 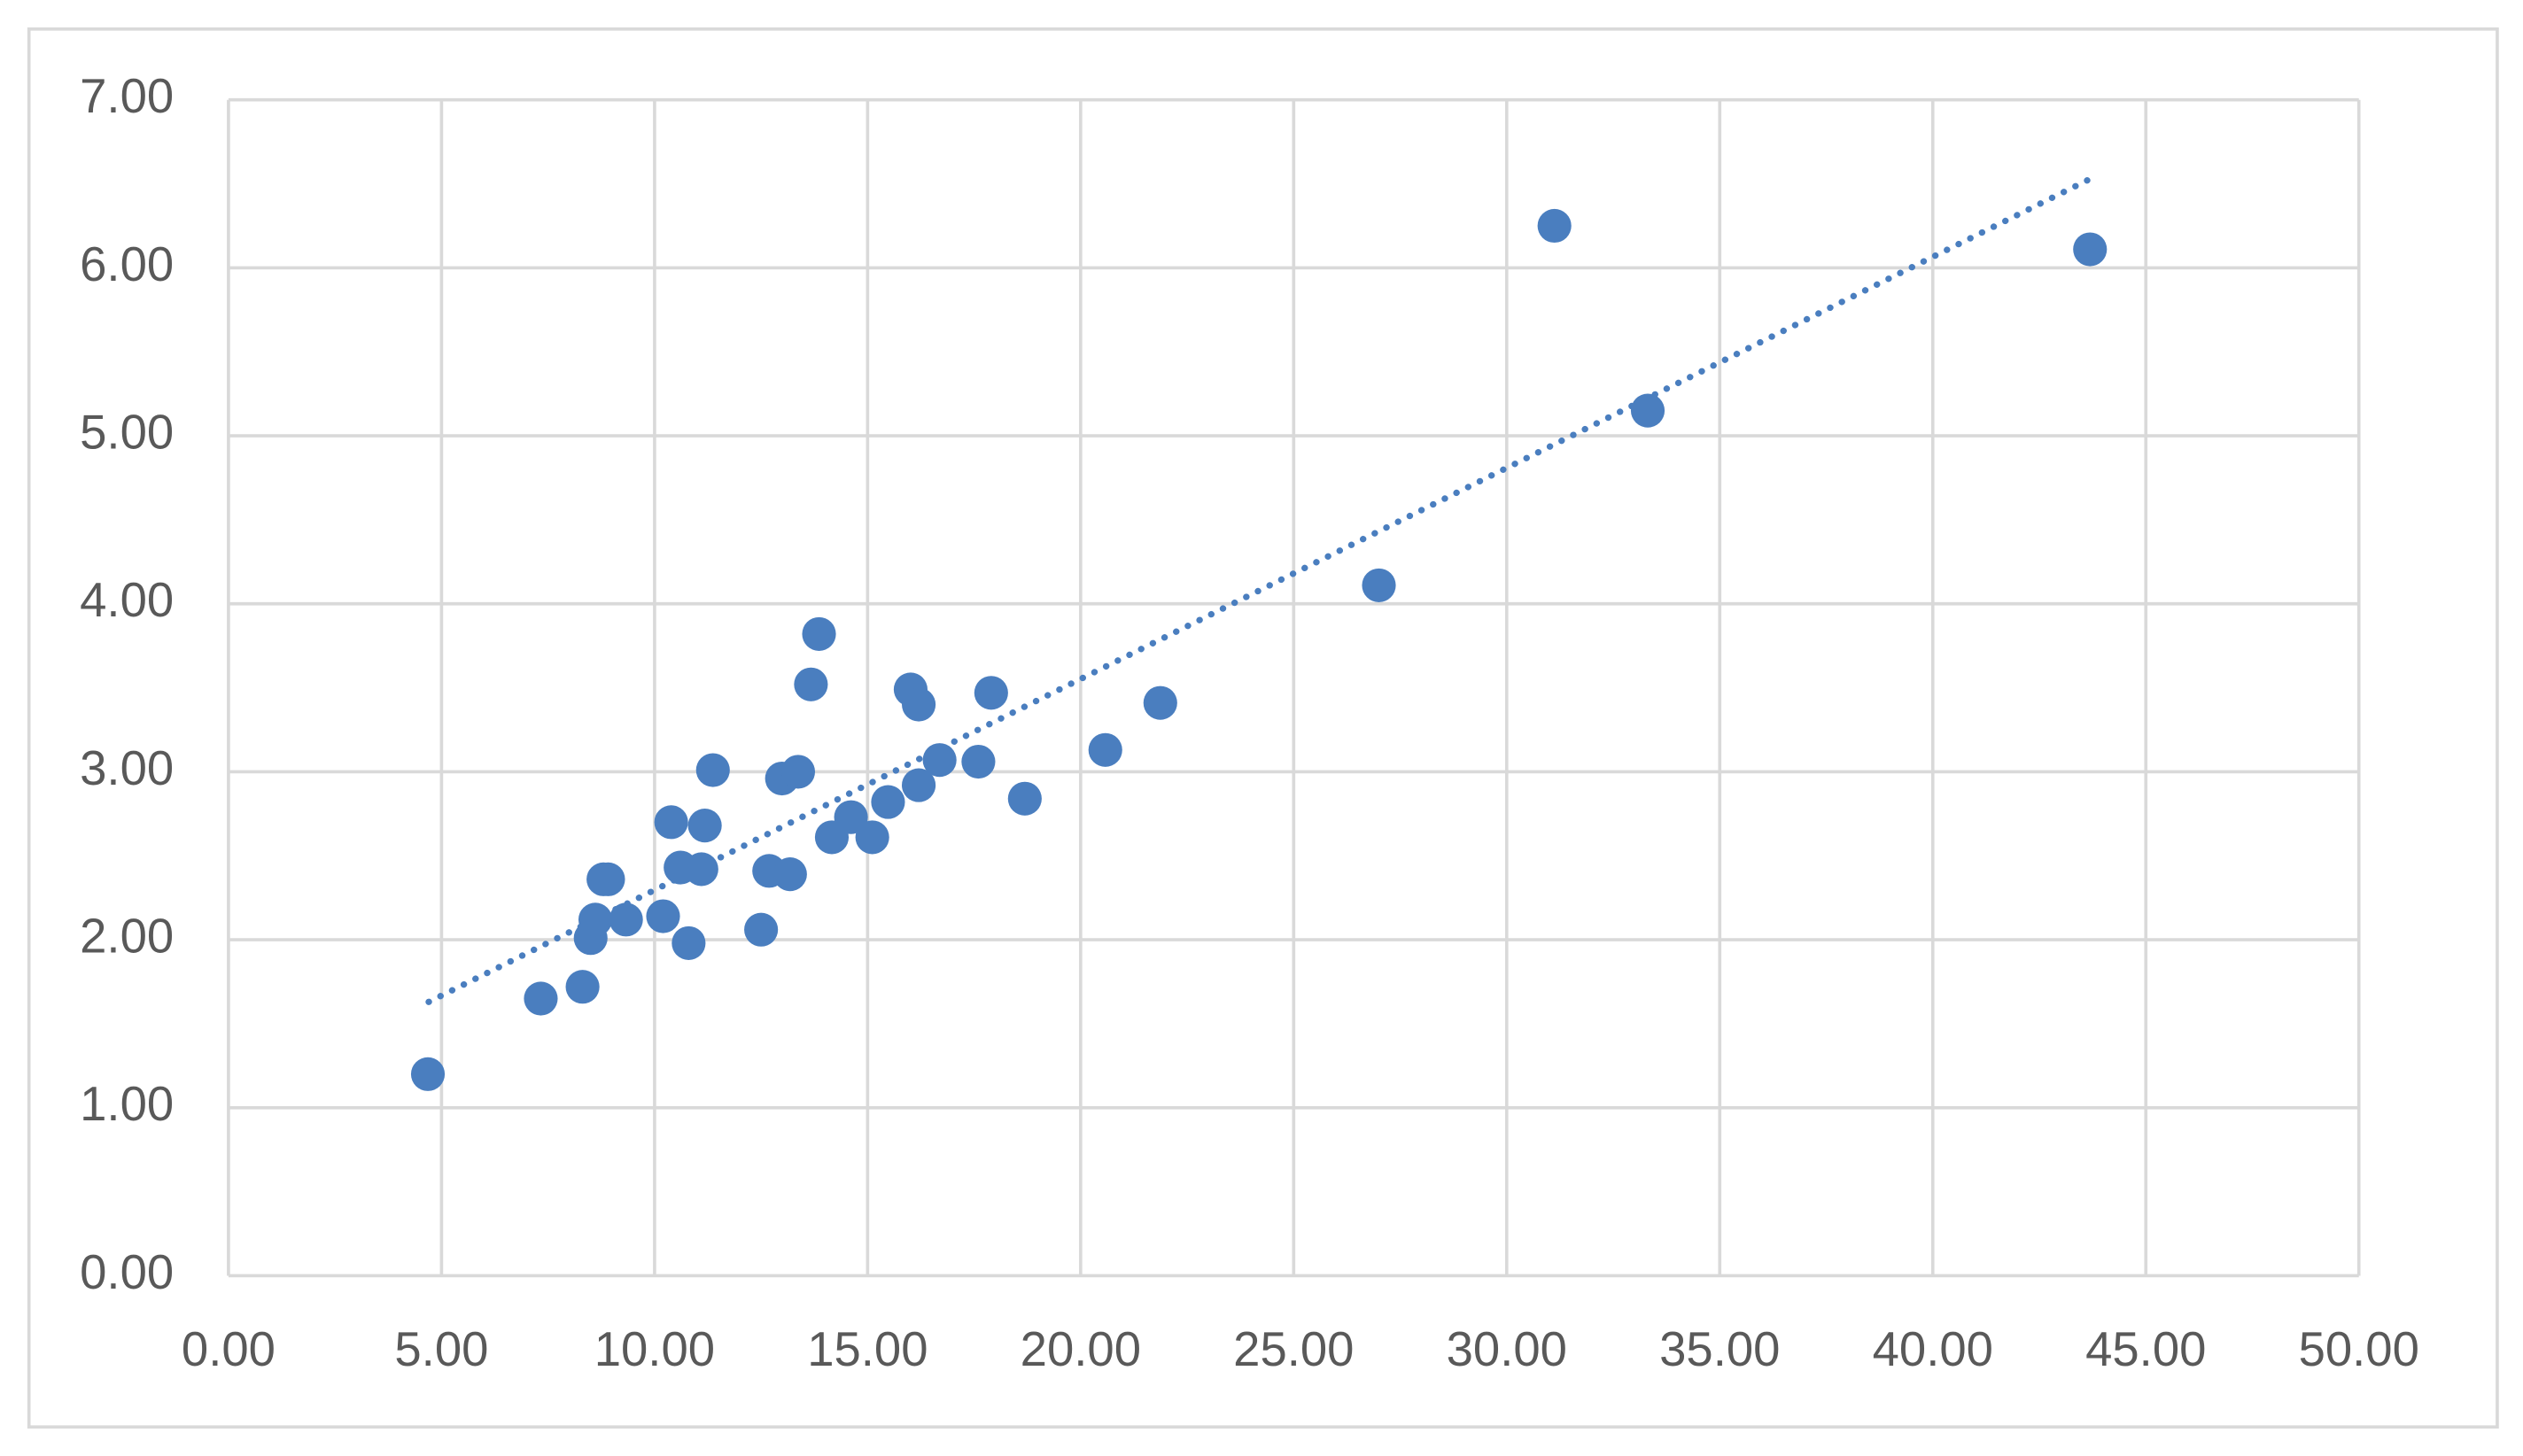 I want to click on x-tick-label: 20.00, so click(x=1081, y=1349).